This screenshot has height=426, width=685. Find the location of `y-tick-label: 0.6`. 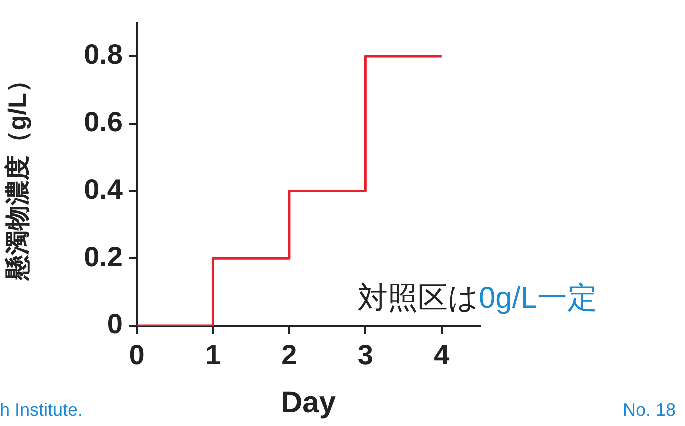

y-tick-label: 0.6 is located at coordinates (103, 122).